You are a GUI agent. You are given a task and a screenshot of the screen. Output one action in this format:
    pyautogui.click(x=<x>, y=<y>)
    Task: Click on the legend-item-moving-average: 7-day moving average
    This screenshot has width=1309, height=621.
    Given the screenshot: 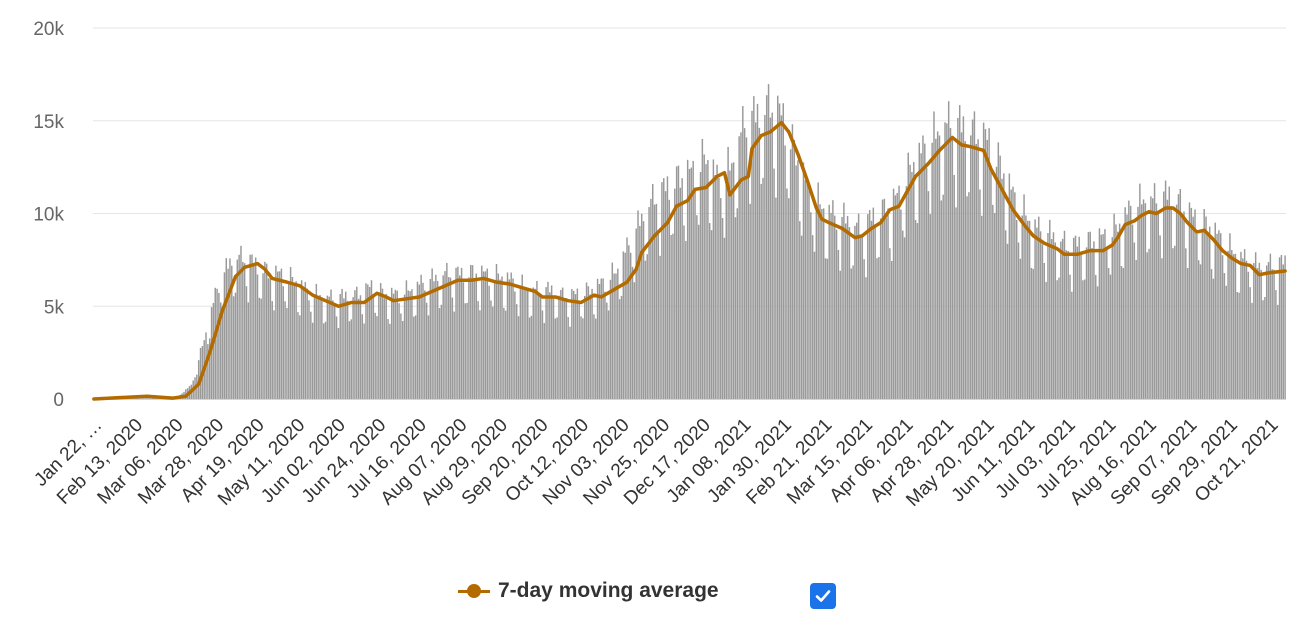 What is the action you would take?
    pyautogui.click(x=587, y=591)
    